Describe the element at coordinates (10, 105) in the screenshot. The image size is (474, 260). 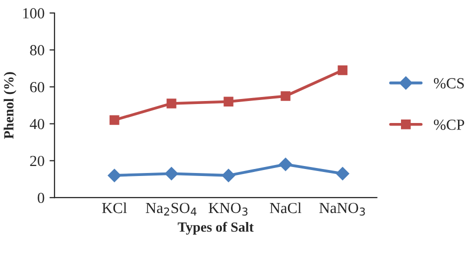
I see `y-axis-title: Phenol (%)` at that location.